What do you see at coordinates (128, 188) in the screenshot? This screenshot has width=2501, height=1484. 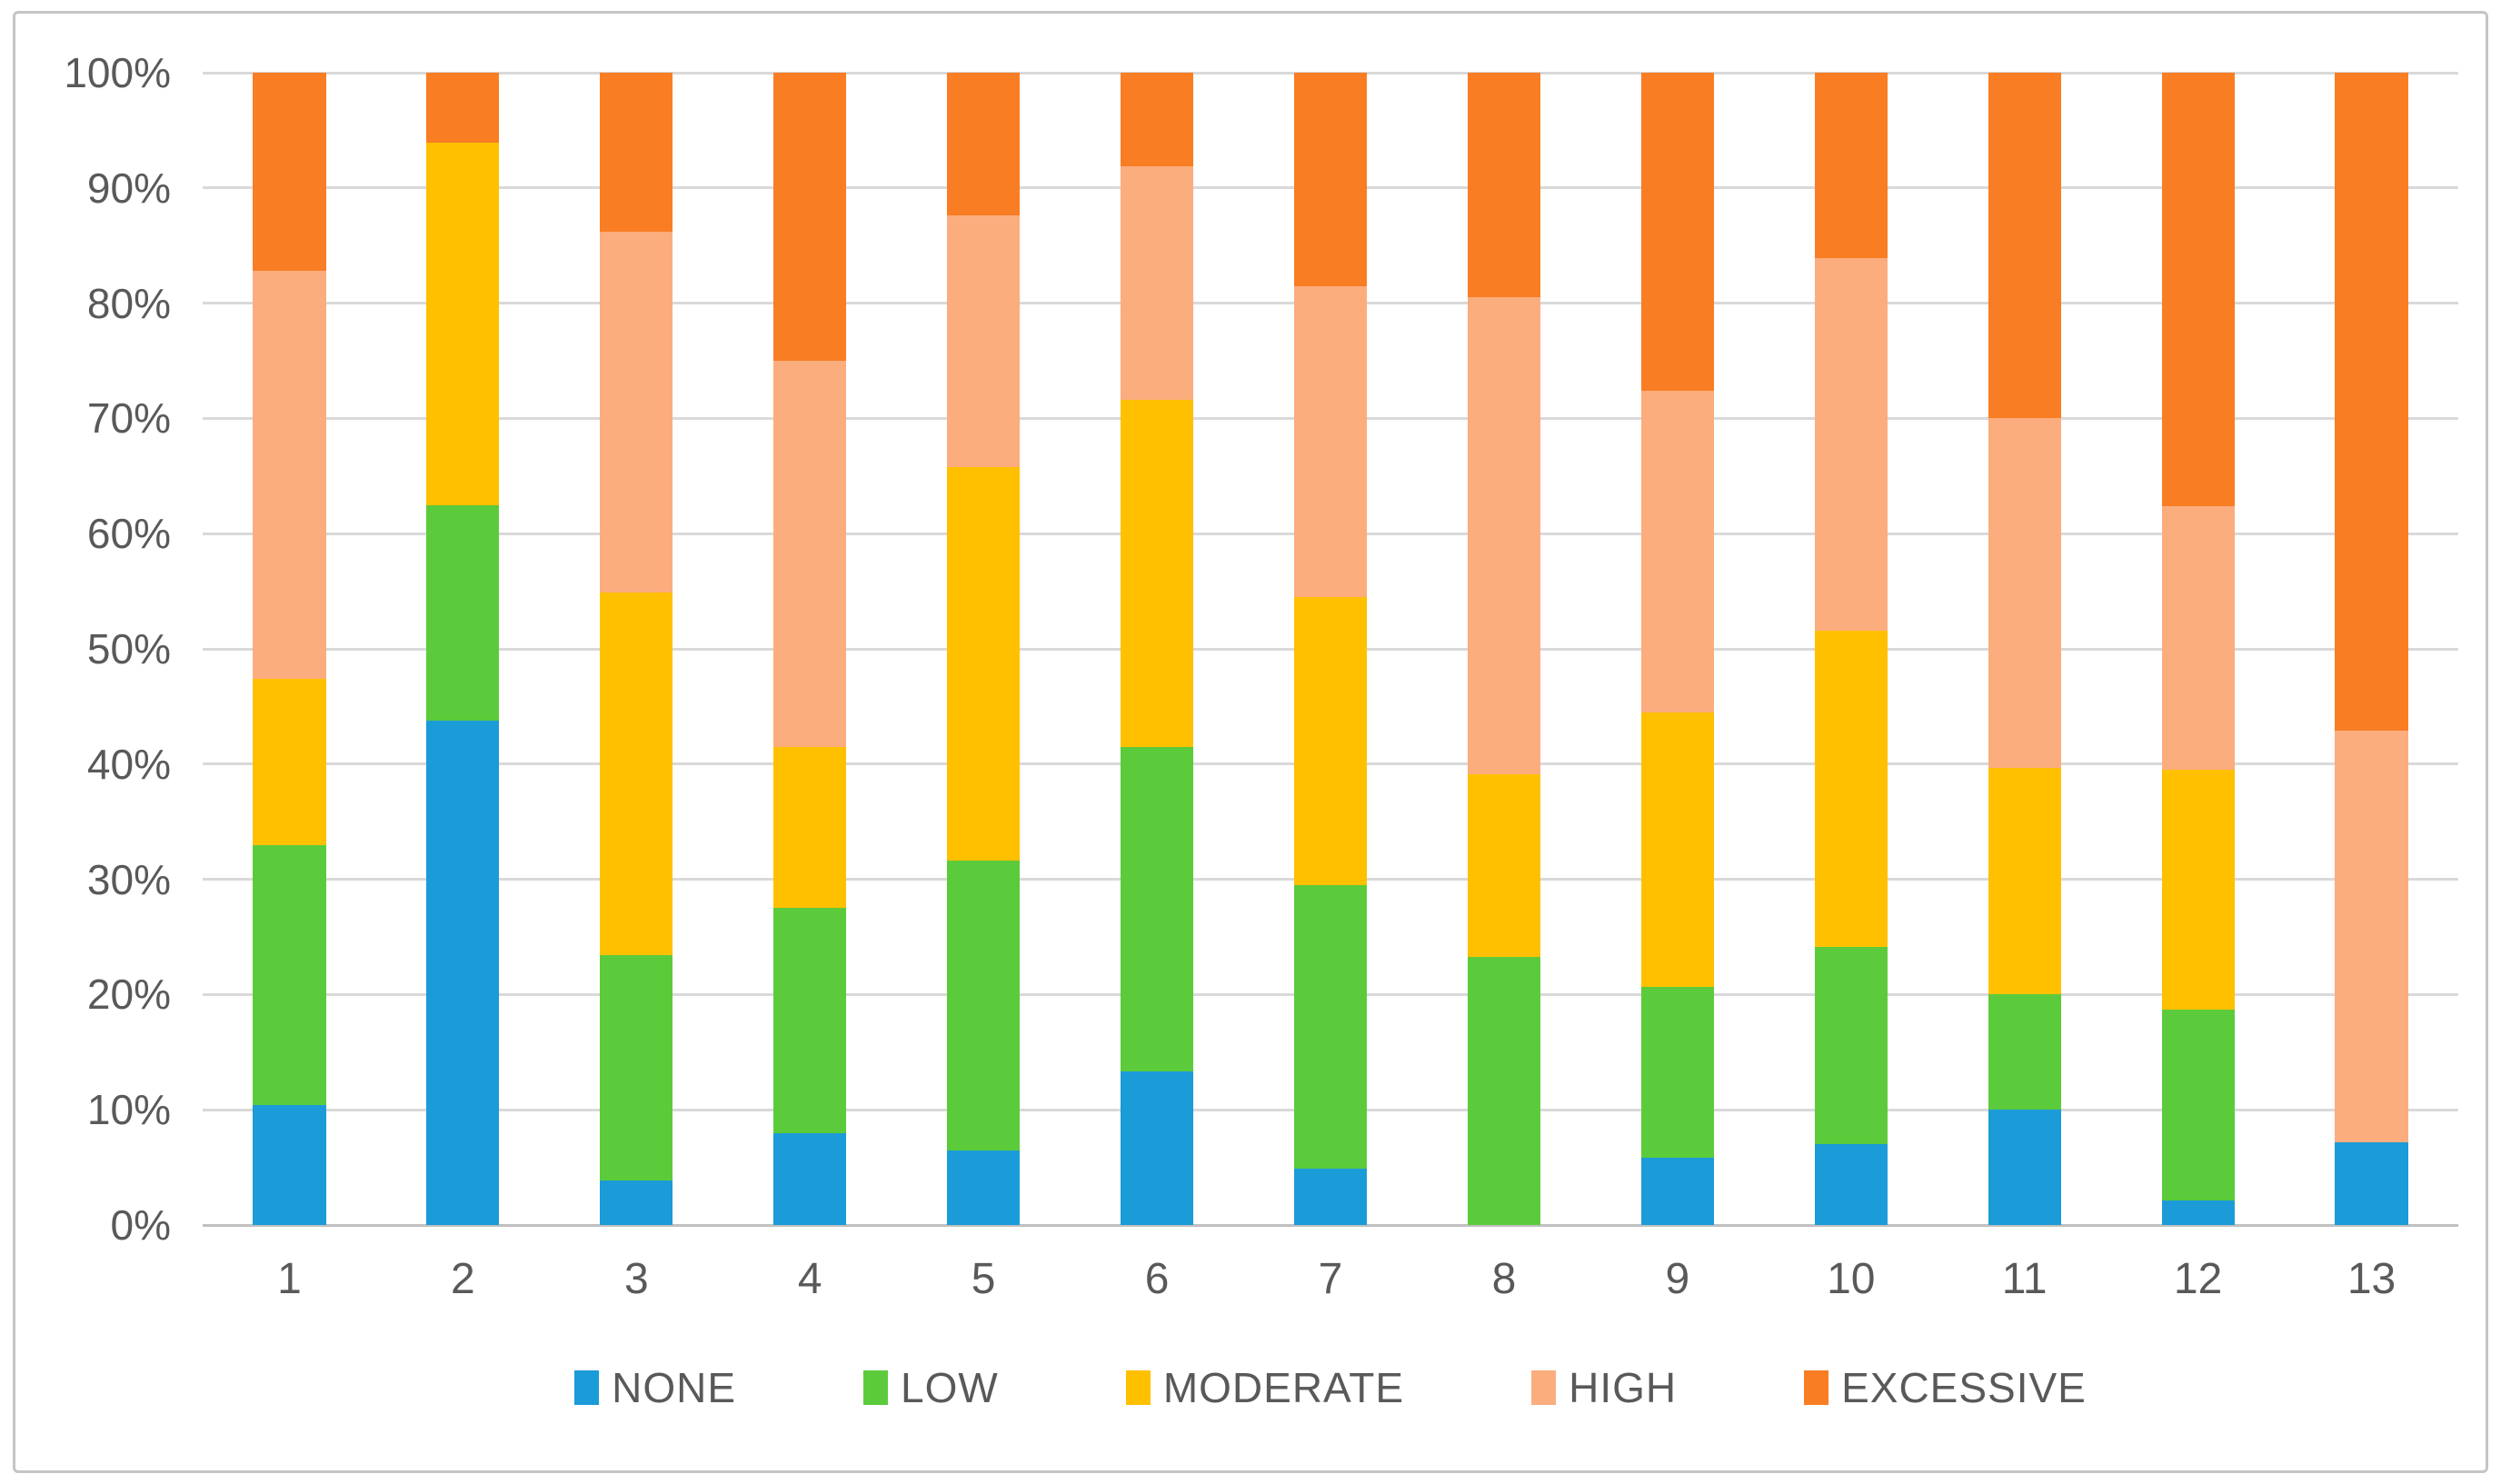 I see `y-tick-label: 90%` at bounding box center [128, 188].